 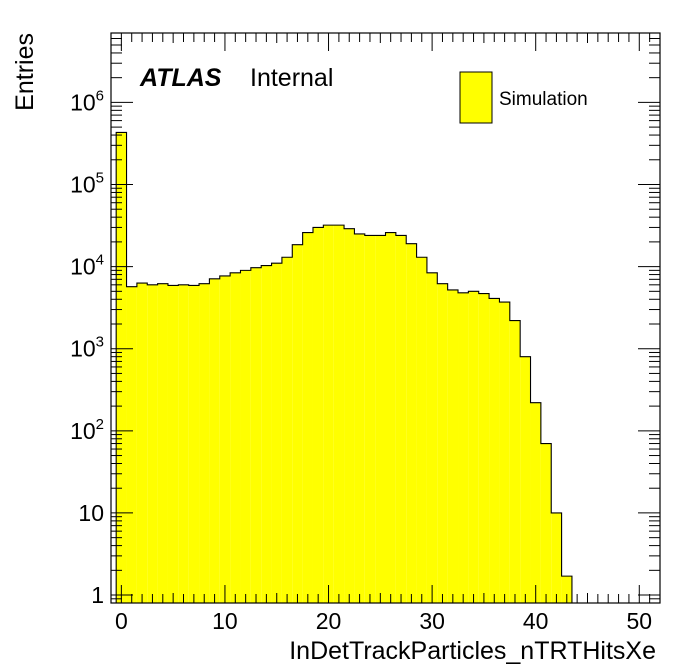 I want to click on x-axis-title: InDetTrackParticles_nTRTHitsXe, so click(x=472, y=651).